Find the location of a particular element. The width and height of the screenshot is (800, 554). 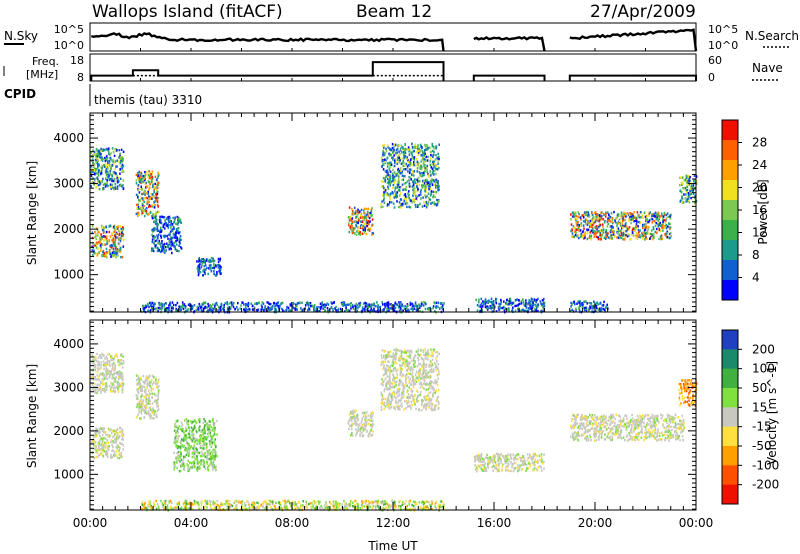

colorbar-tick-label: 24 is located at coordinates (759, 165).